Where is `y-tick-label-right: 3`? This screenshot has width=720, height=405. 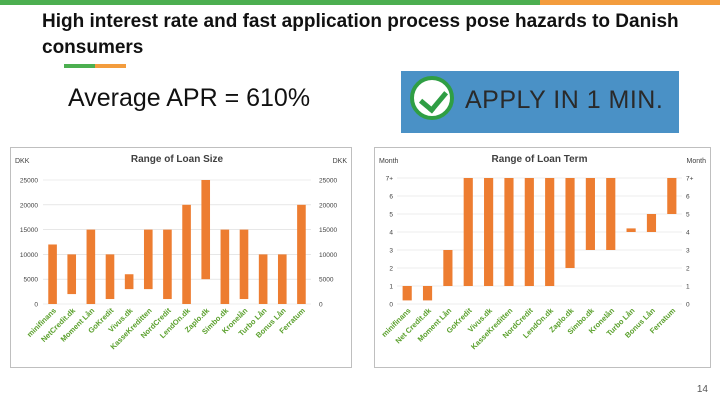
y-tick-label-right: 3 is located at coordinates (688, 251).